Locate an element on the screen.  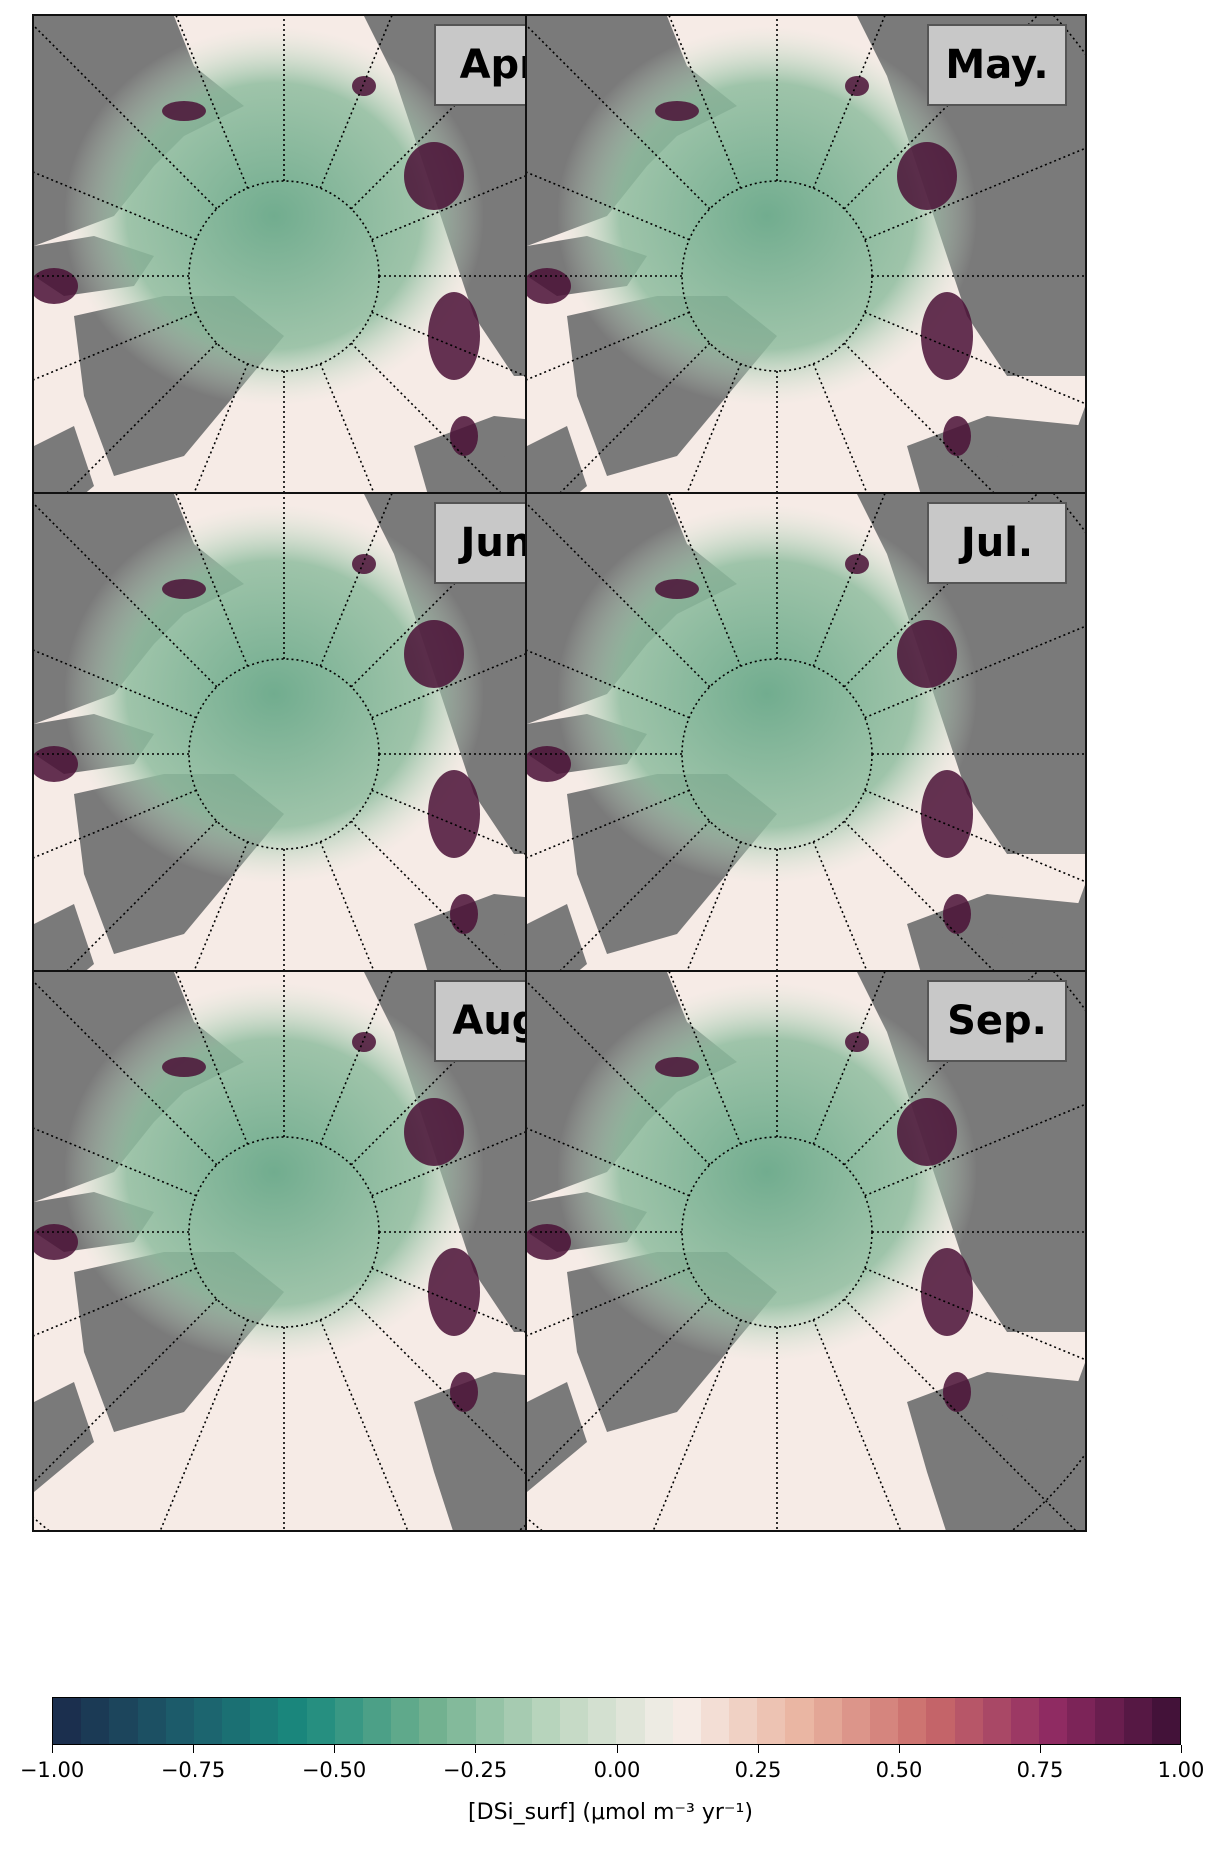
map-panel-5: Aug. is located at coordinates (313, 1251).